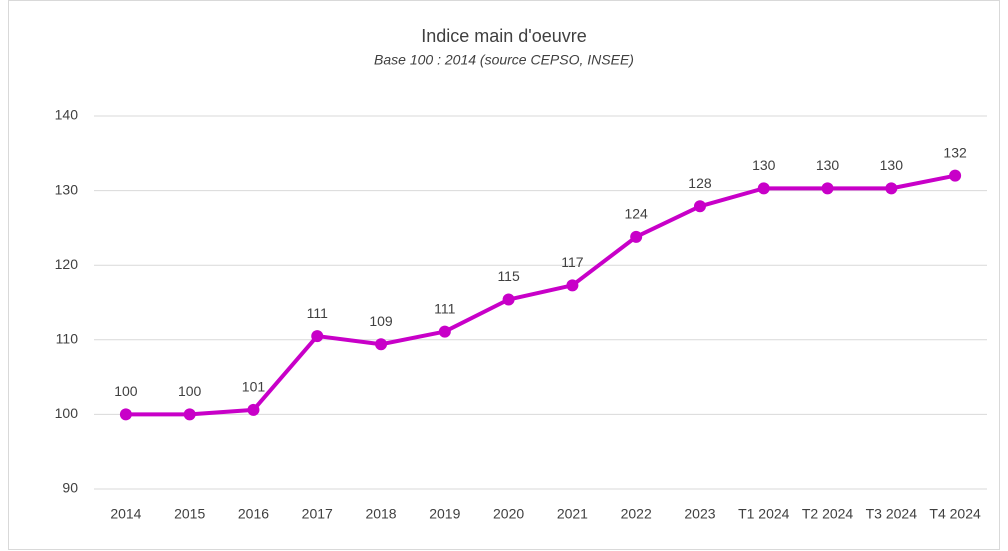 This screenshot has width=1008, height=551. I want to click on chart-subtitle: Base 100 : 2014 (source CEPSO, INSEE), so click(504, 60).